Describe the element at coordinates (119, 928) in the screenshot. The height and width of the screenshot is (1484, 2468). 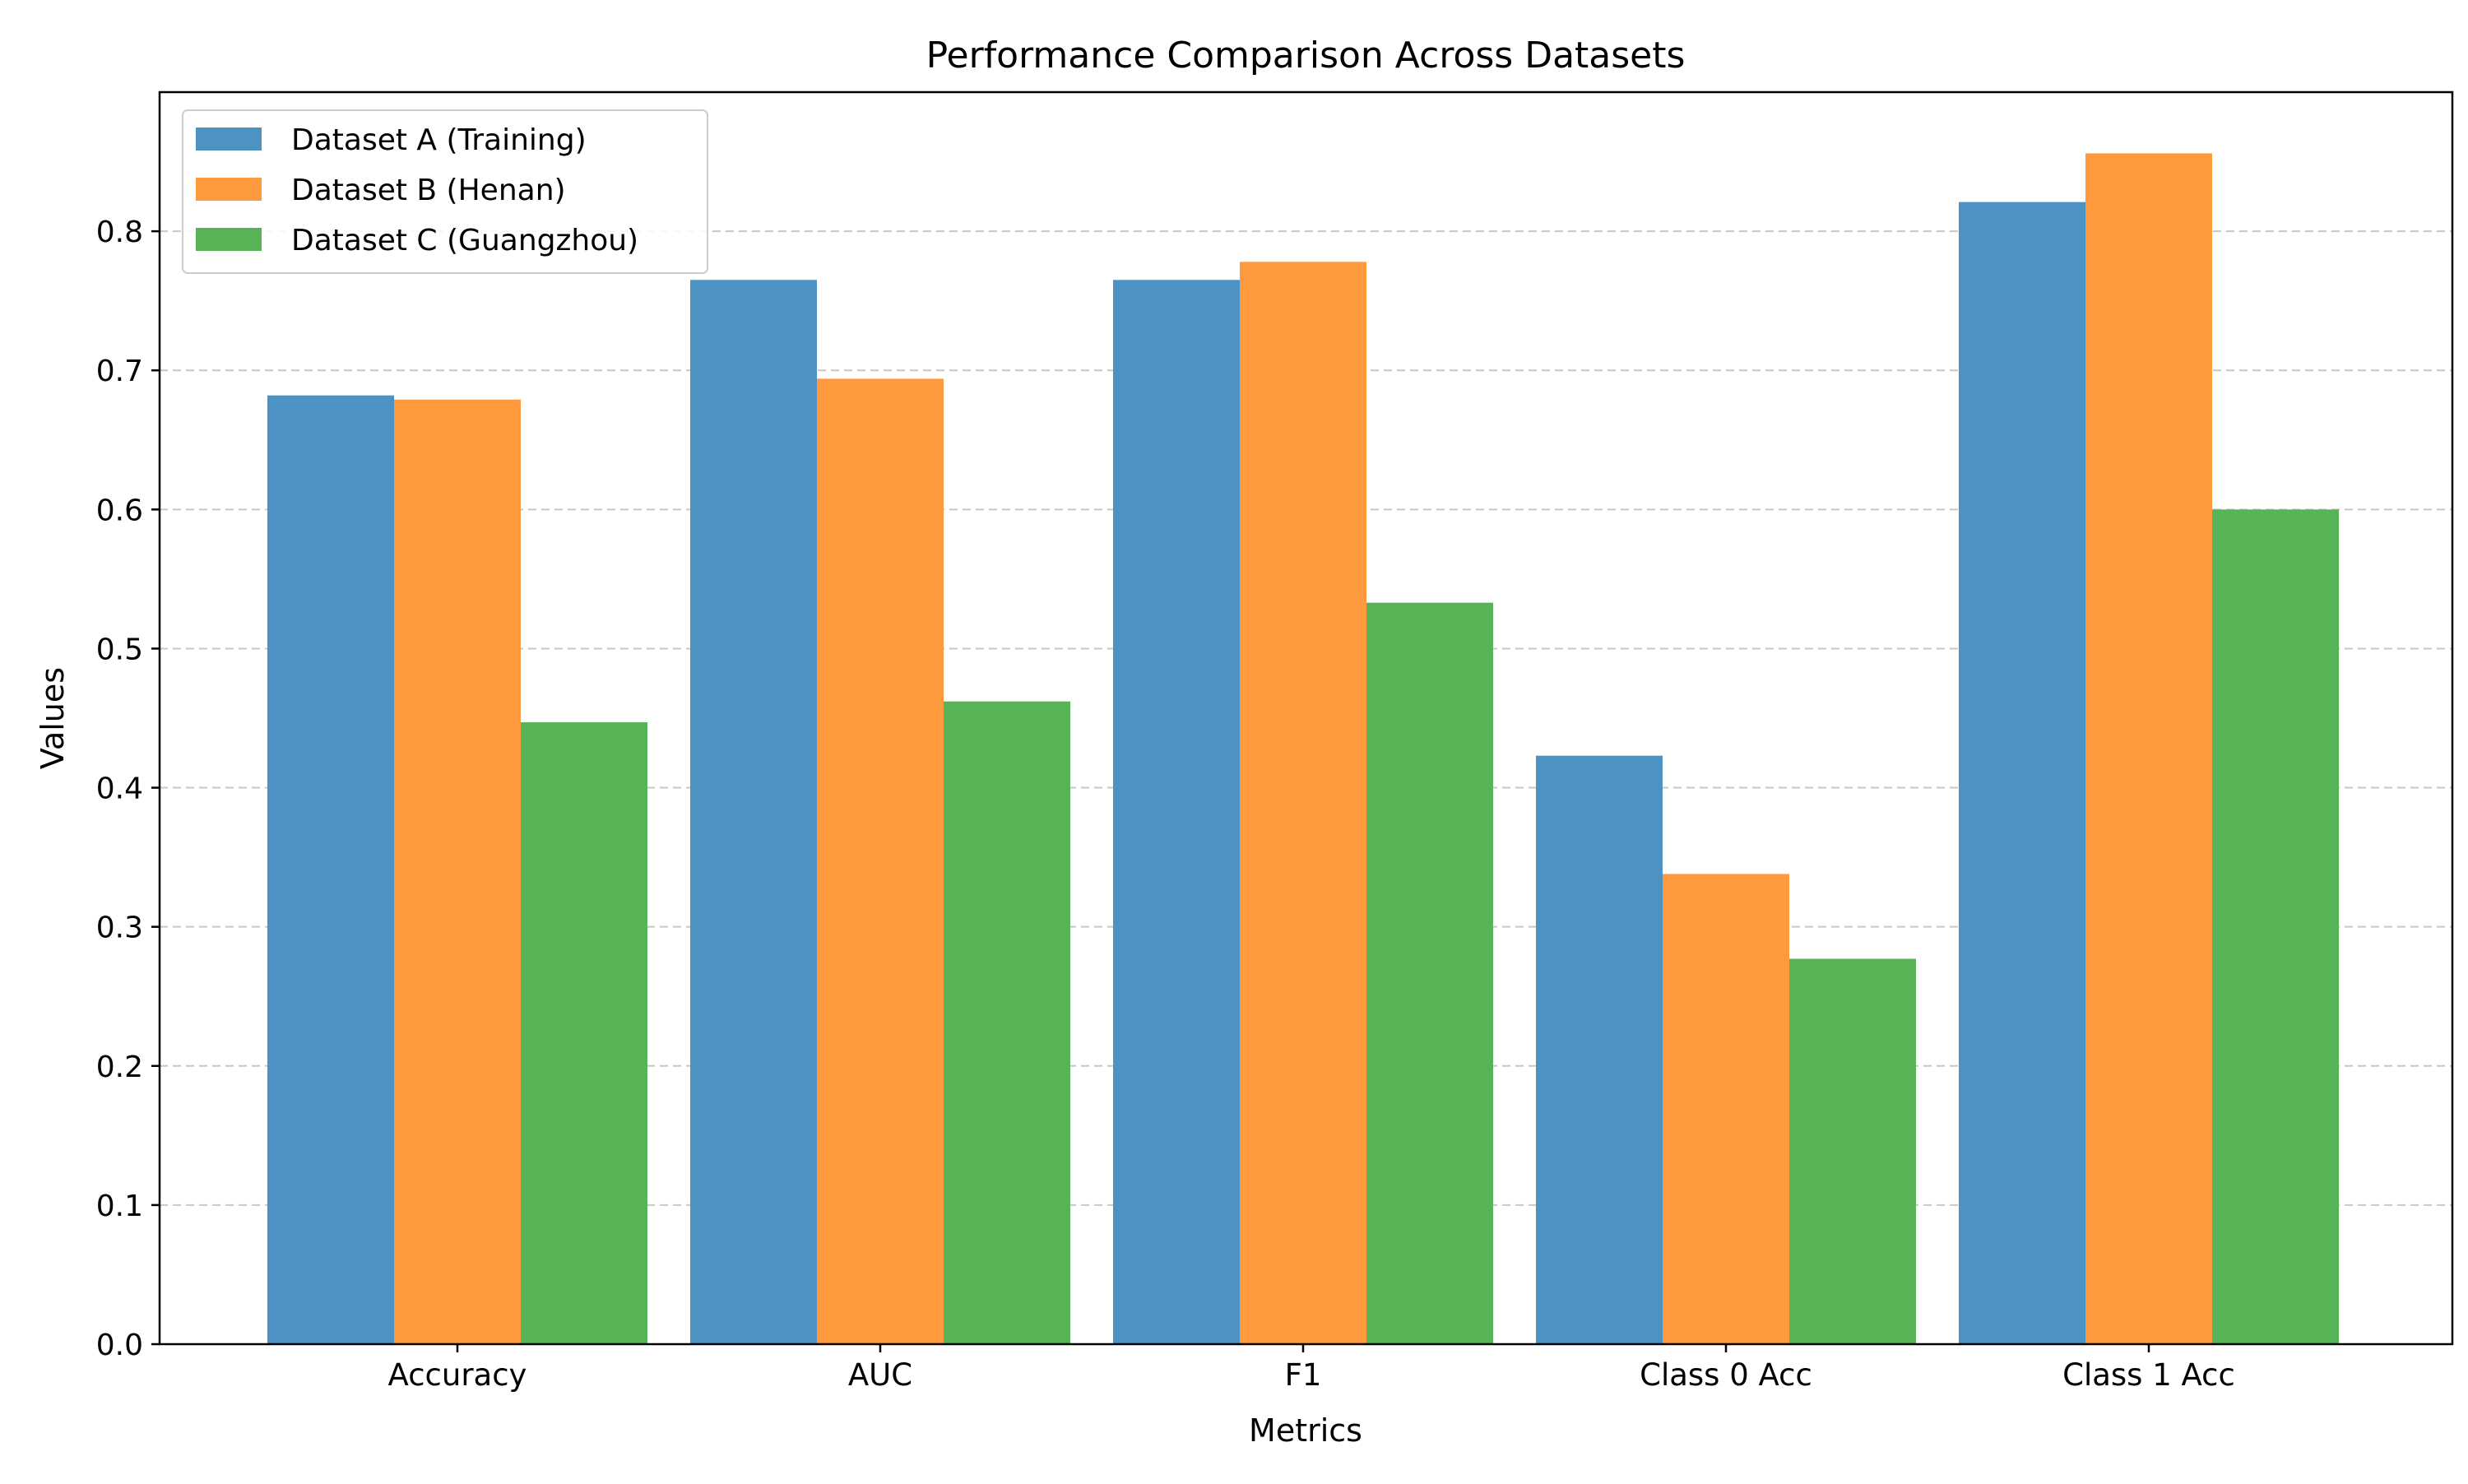
I see `y-tick-label: 0.3` at that location.